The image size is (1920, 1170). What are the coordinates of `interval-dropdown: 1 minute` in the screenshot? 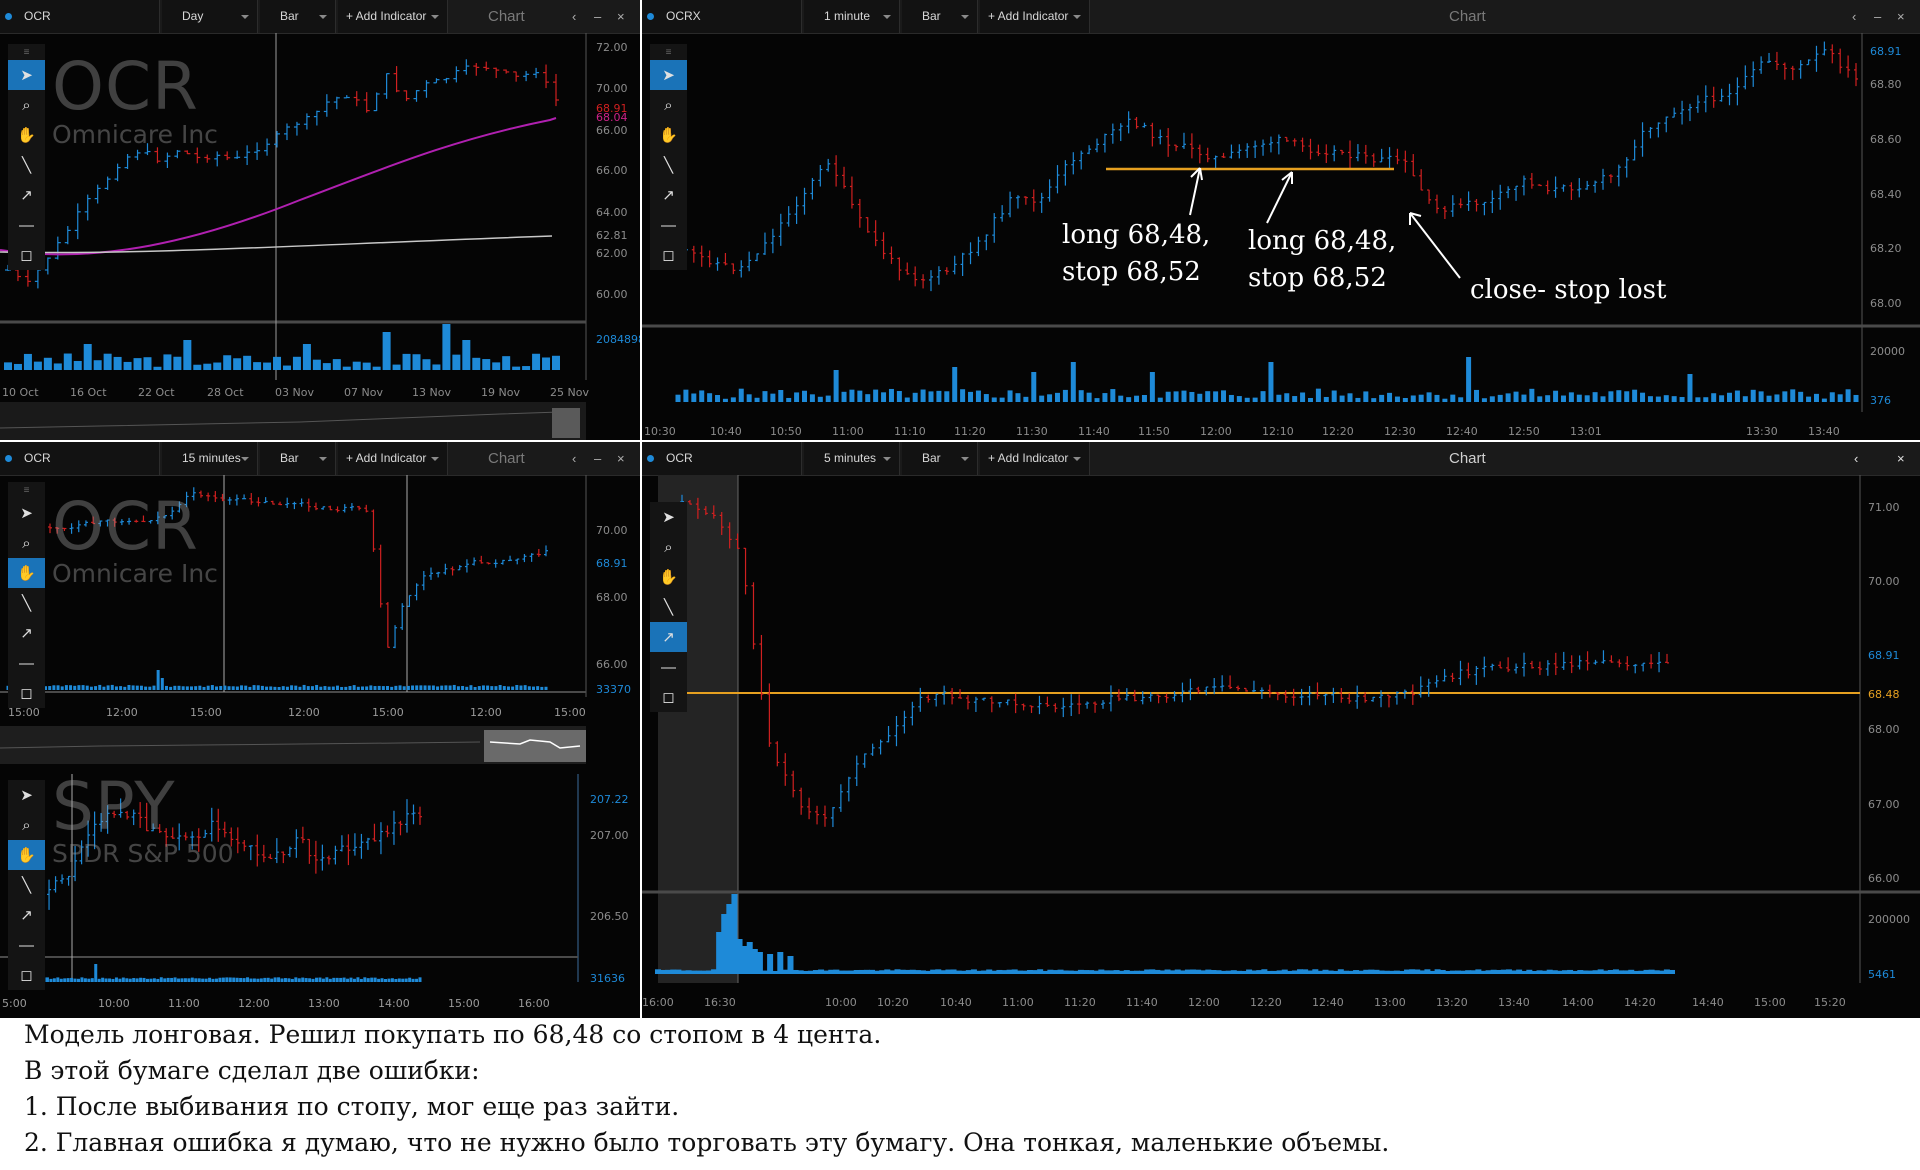 It's located at (852, 16).